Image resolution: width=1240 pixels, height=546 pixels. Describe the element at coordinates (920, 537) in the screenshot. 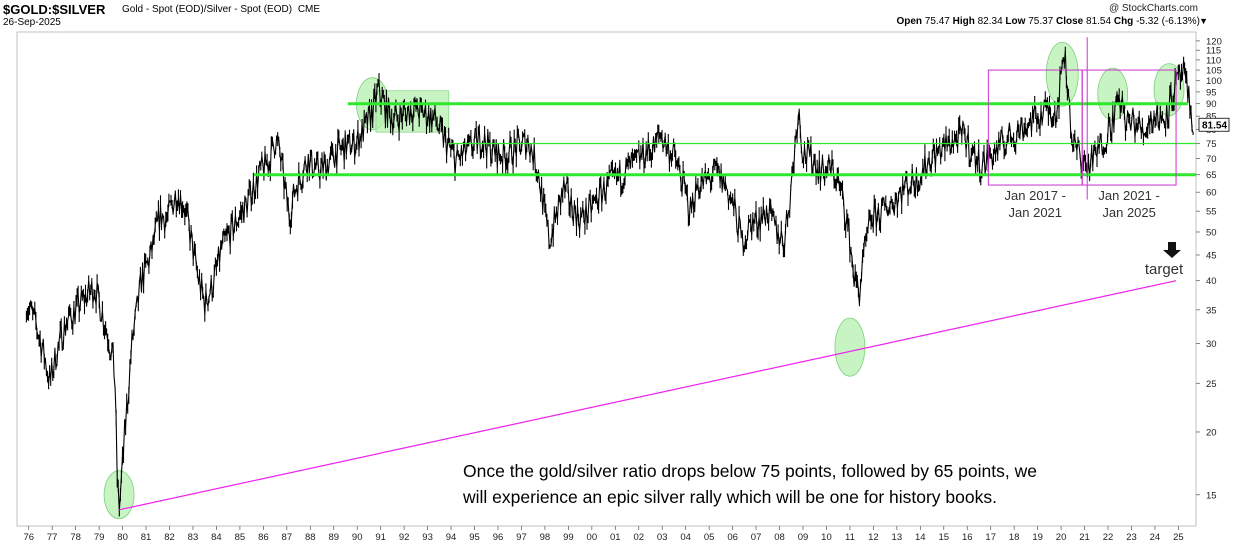

I see `x-tick-label-14: 14` at that location.